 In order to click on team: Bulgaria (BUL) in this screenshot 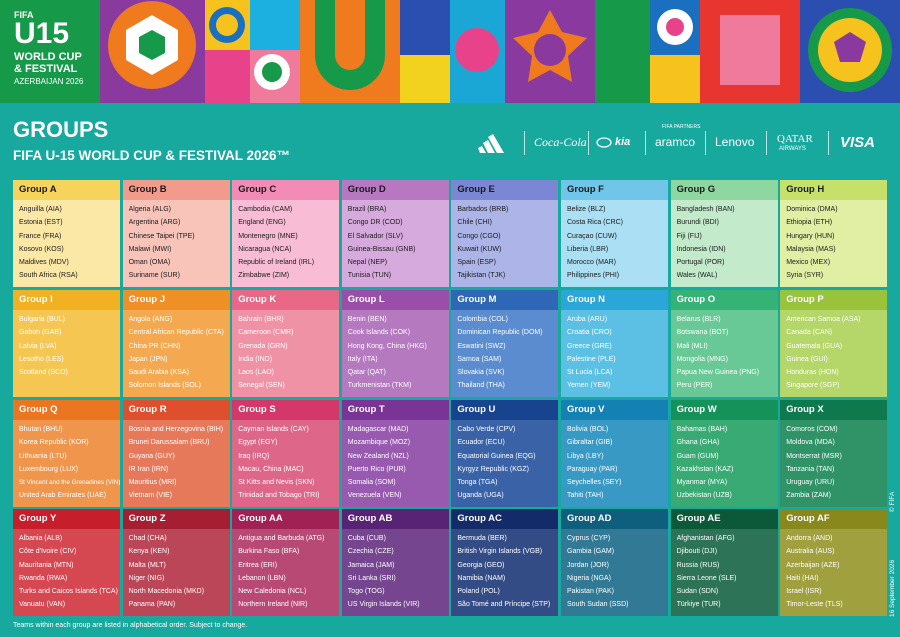, I will do `click(42, 319)`.